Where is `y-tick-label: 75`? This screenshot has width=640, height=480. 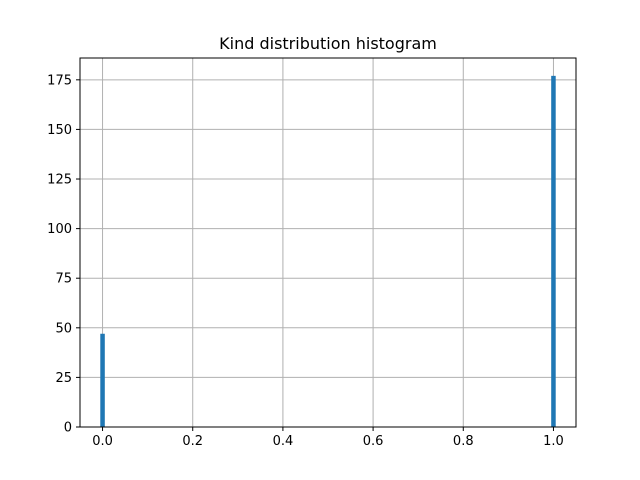 y-tick-label: 75 is located at coordinates (63, 279).